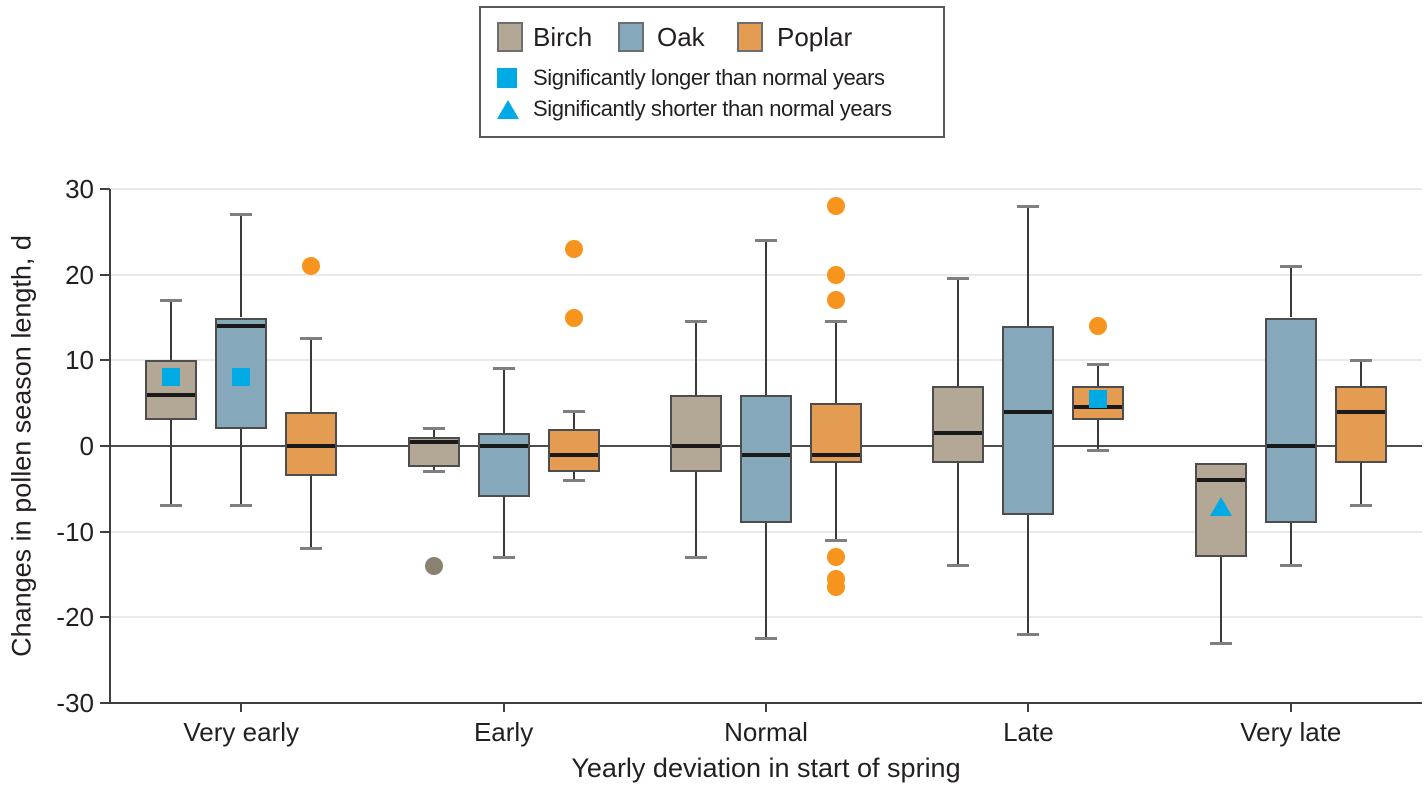 The image size is (1428, 790). I want to click on legend-label-significantly-longer: Significantly longer than normal years, so click(709, 77).